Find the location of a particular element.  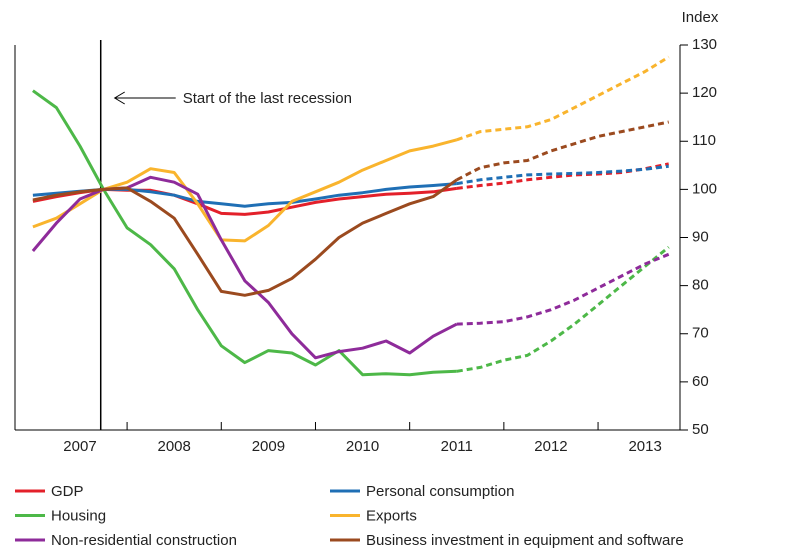

x-tick-label: 2008 is located at coordinates (173, 446).